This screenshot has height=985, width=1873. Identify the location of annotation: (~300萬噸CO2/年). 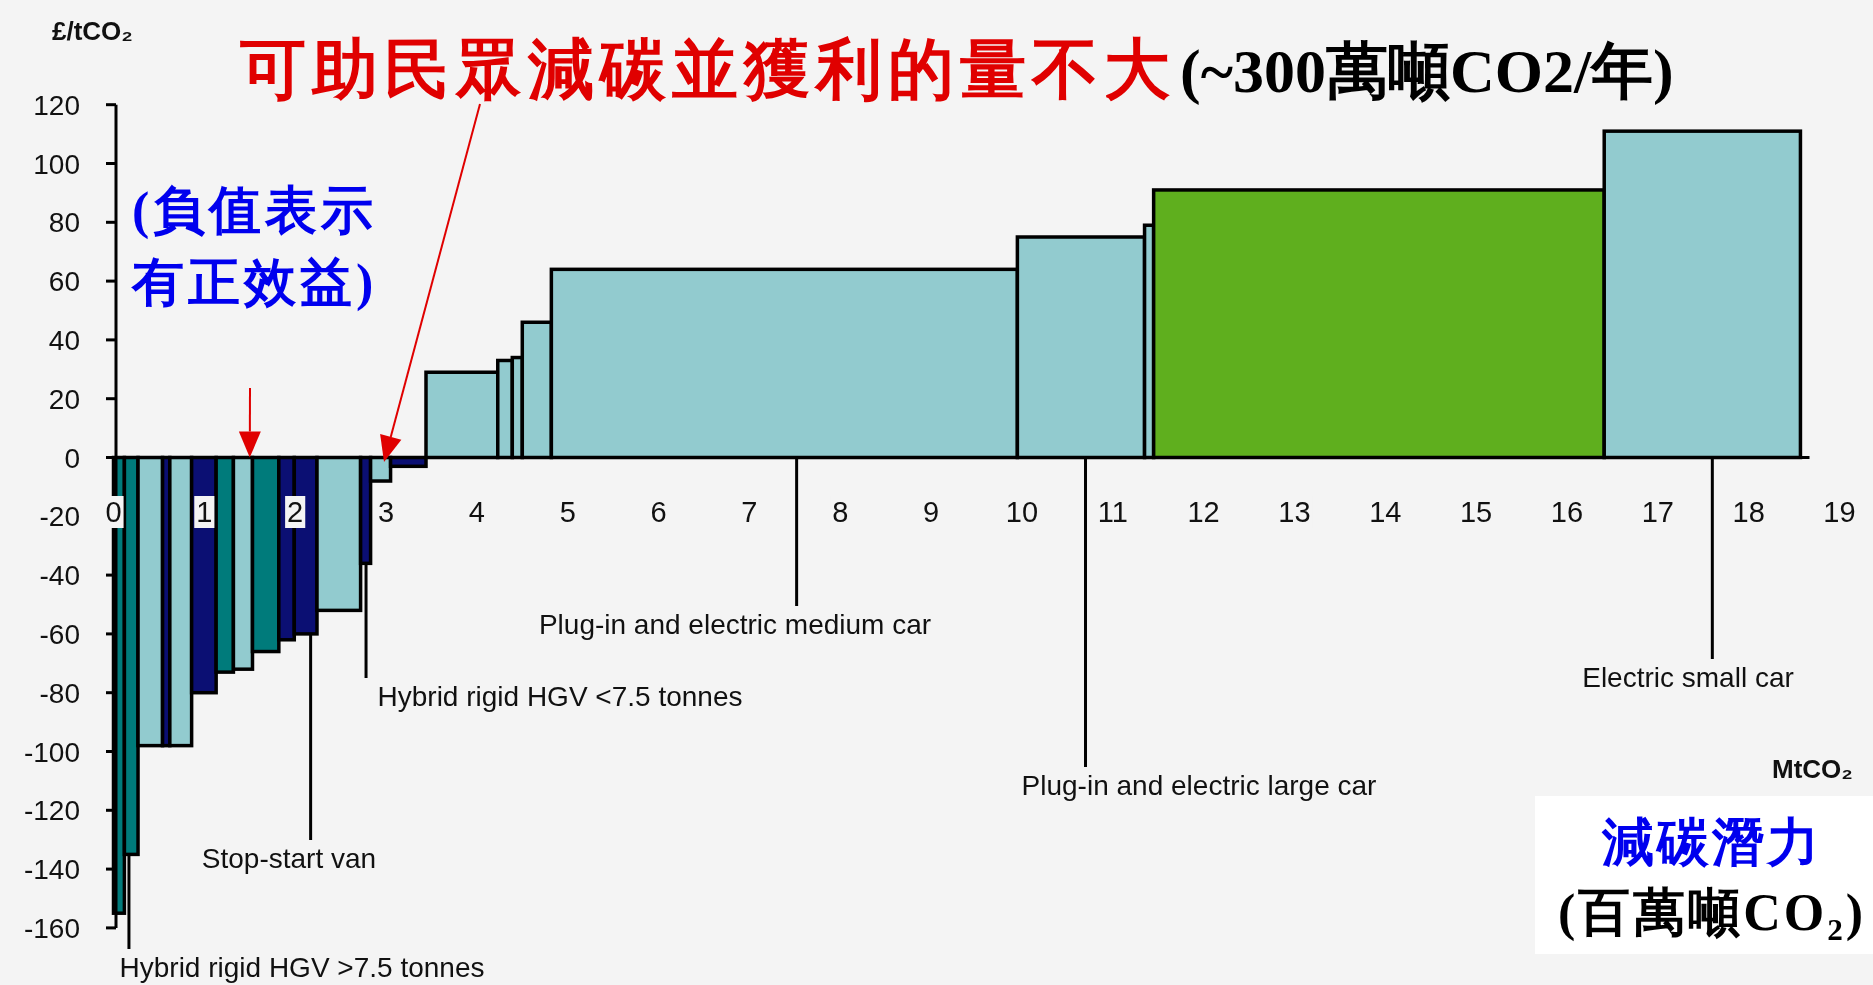
(1427, 71).